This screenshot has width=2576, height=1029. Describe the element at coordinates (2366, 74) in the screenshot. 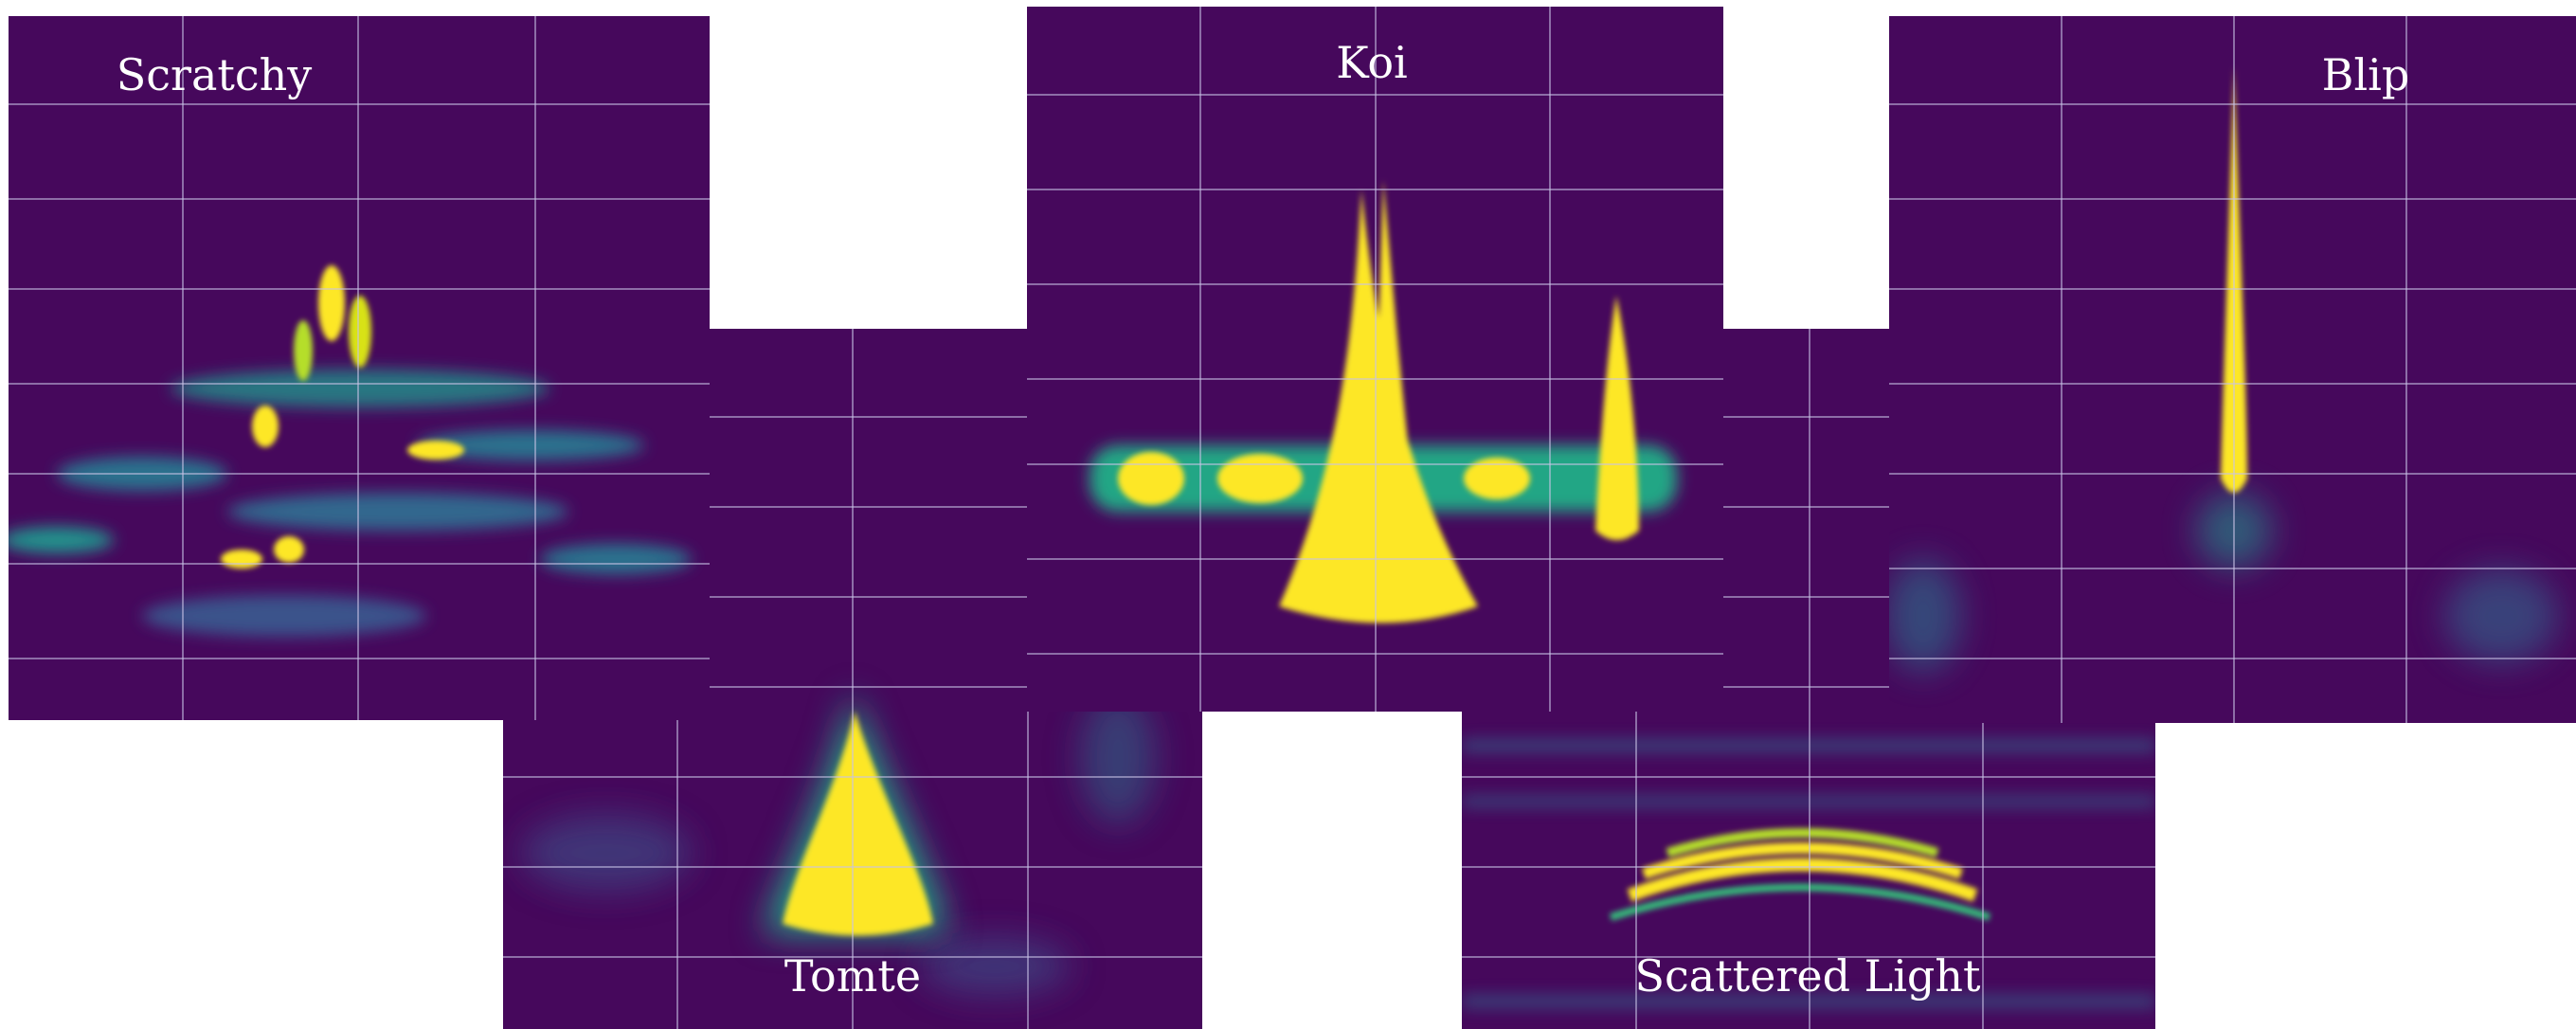

I see `panel-label: Blip` at that location.